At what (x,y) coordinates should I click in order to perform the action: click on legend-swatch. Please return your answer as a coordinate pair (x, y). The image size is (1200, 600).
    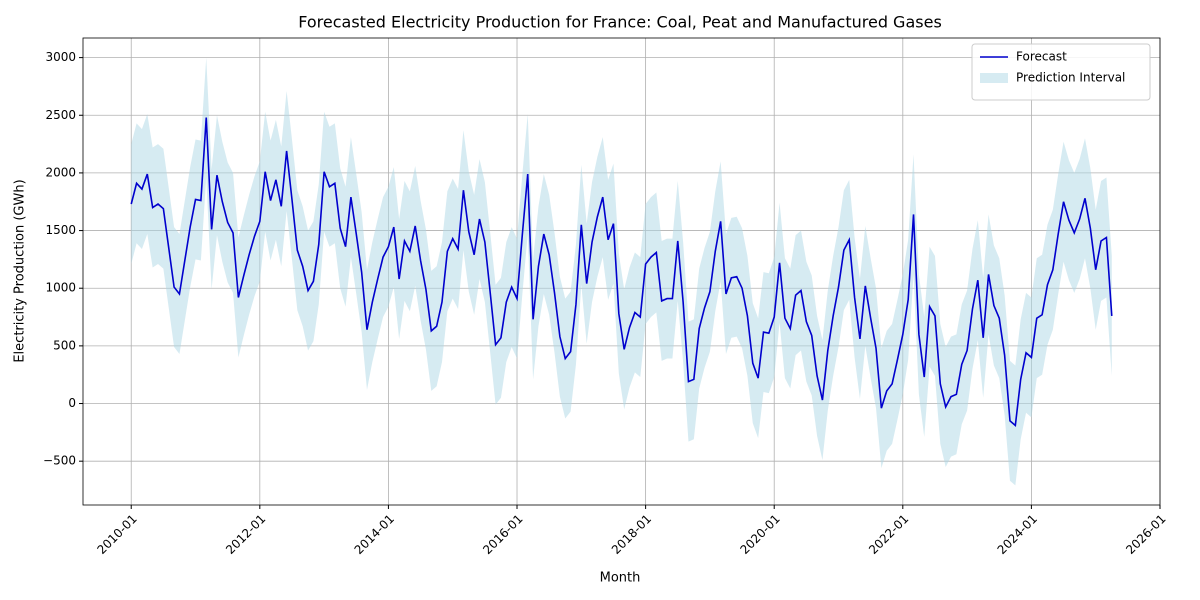
    Looking at the image, I should click on (994, 78).